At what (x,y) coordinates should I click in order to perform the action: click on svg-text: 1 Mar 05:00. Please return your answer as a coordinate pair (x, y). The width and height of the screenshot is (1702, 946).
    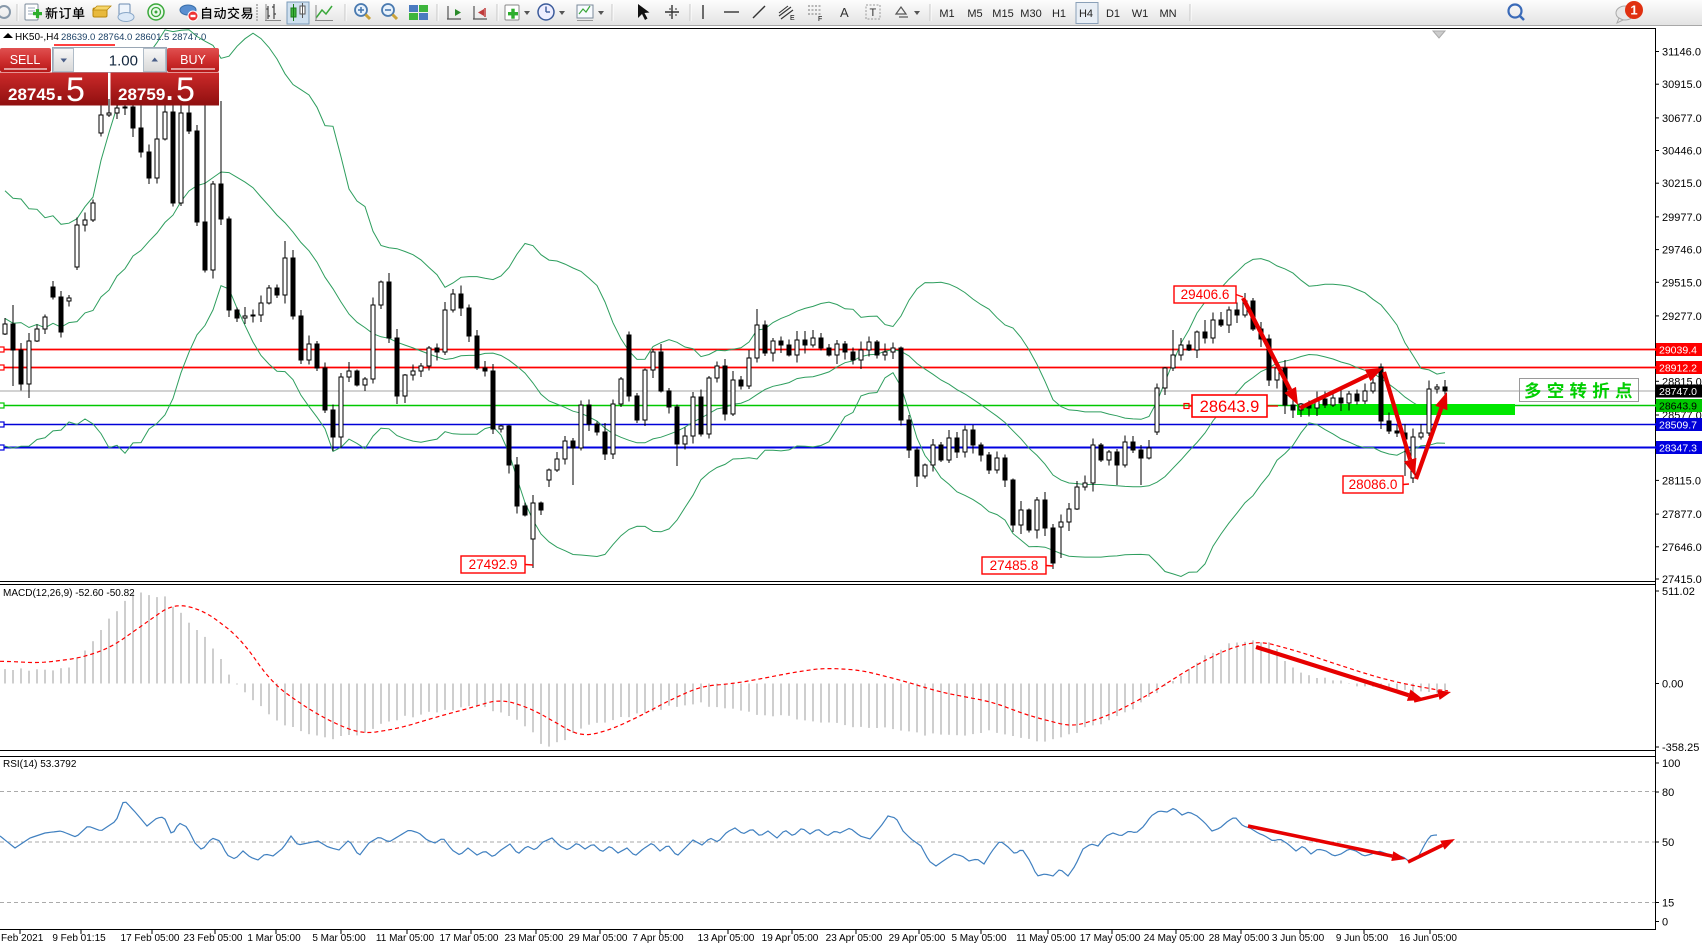
    Looking at the image, I should click on (274, 938).